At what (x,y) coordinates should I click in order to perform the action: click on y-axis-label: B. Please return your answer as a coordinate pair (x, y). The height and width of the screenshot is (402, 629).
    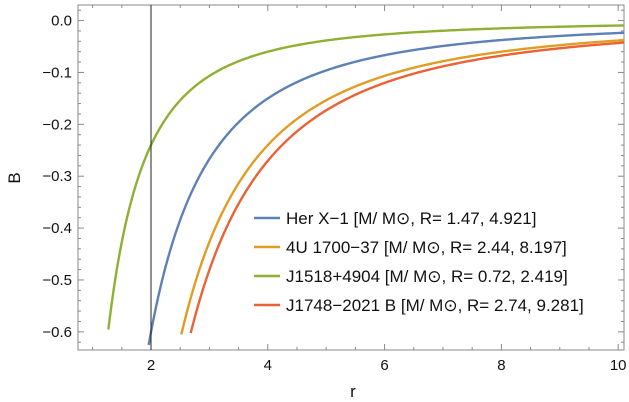
    Looking at the image, I should click on (14, 177).